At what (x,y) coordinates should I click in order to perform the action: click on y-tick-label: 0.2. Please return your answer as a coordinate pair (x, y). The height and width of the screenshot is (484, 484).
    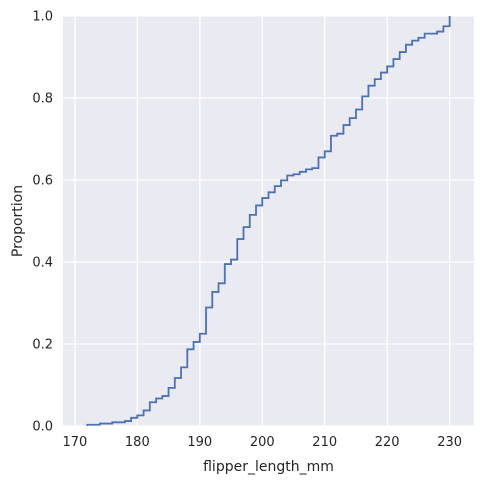
    Looking at the image, I should click on (42, 345).